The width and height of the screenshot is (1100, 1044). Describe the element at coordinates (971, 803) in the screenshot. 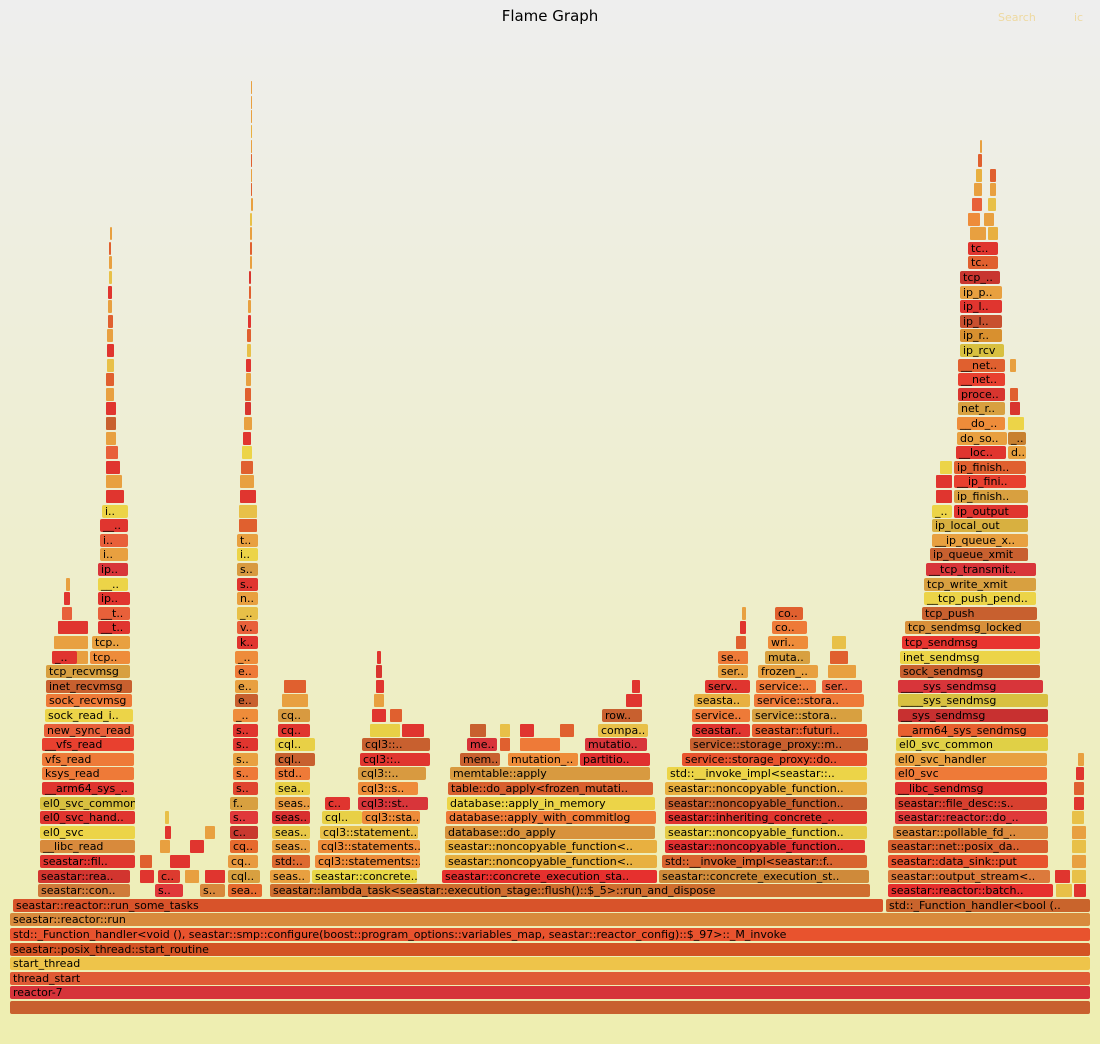

I see `flame-frame: seastar::file_desc::s..` at that location.